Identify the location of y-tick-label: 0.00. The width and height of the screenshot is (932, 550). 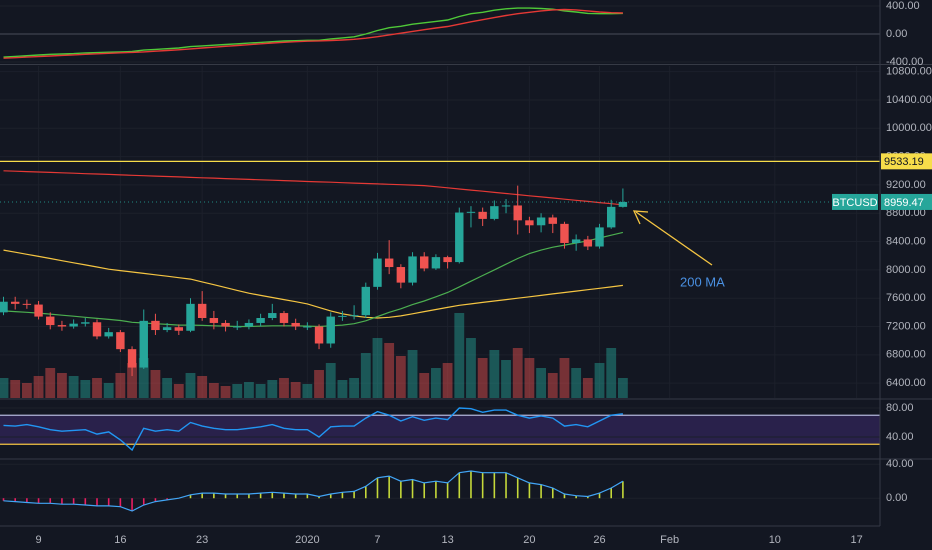
(896, 34).